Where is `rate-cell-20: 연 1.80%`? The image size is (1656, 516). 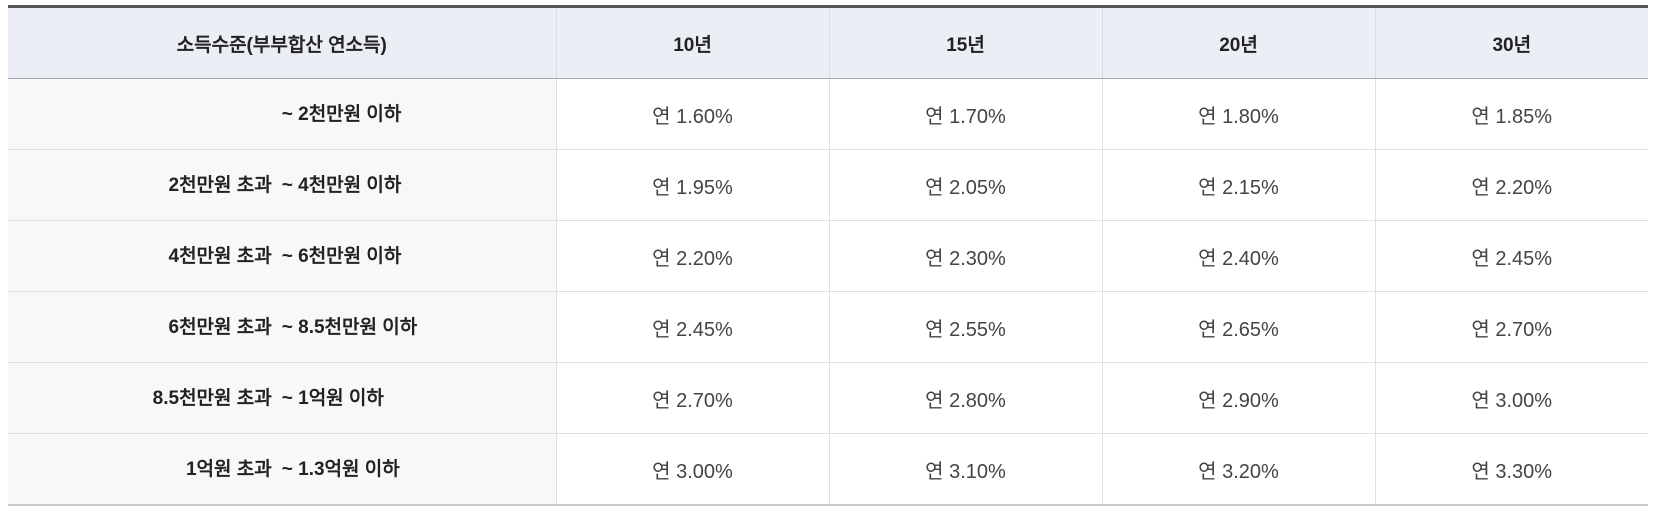 rate-cell-20: 연 1.80% is located at coordinates (1239, 114).